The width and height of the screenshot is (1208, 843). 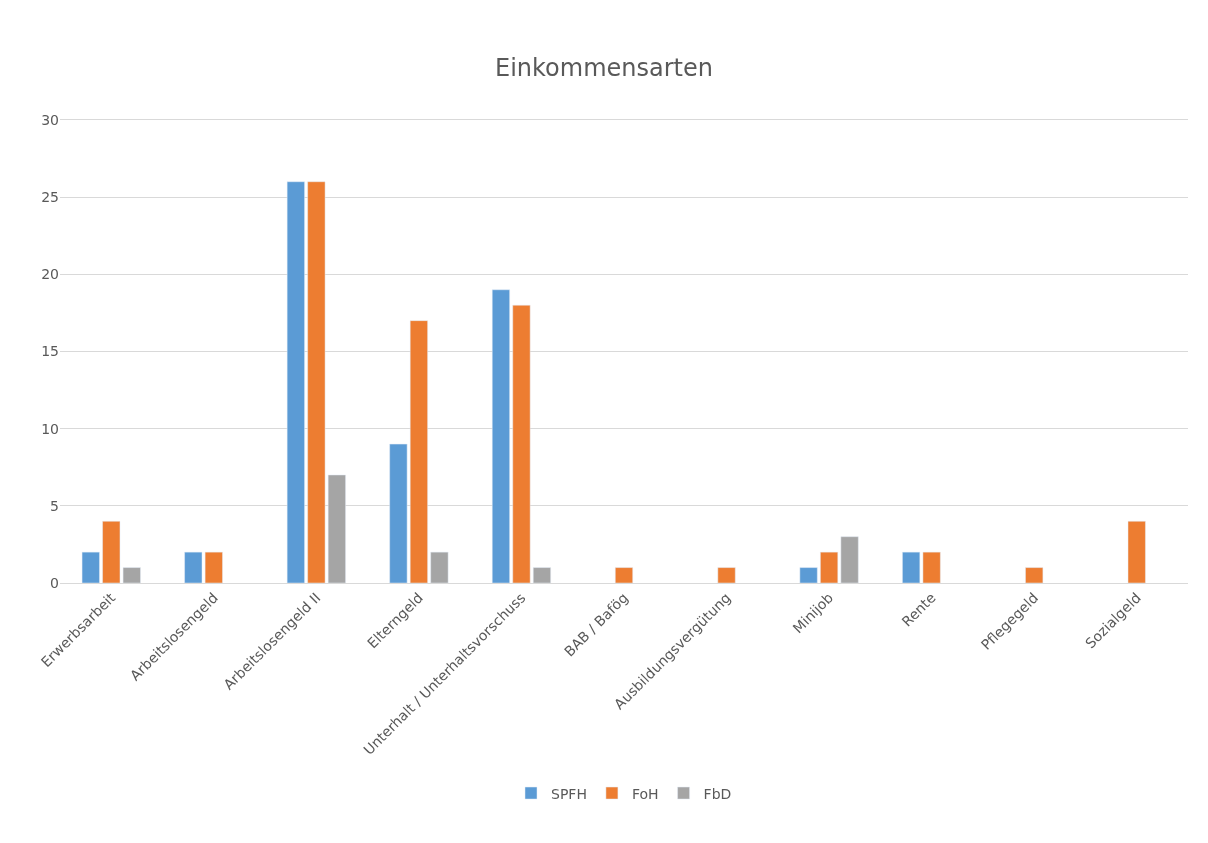 I want to click on y-tick-label: 15, so click(x=50, y=351).